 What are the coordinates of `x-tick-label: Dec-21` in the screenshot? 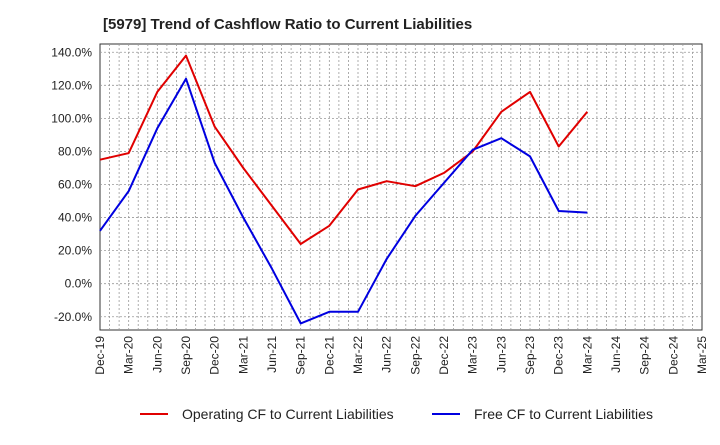 It's located at (329, 355).